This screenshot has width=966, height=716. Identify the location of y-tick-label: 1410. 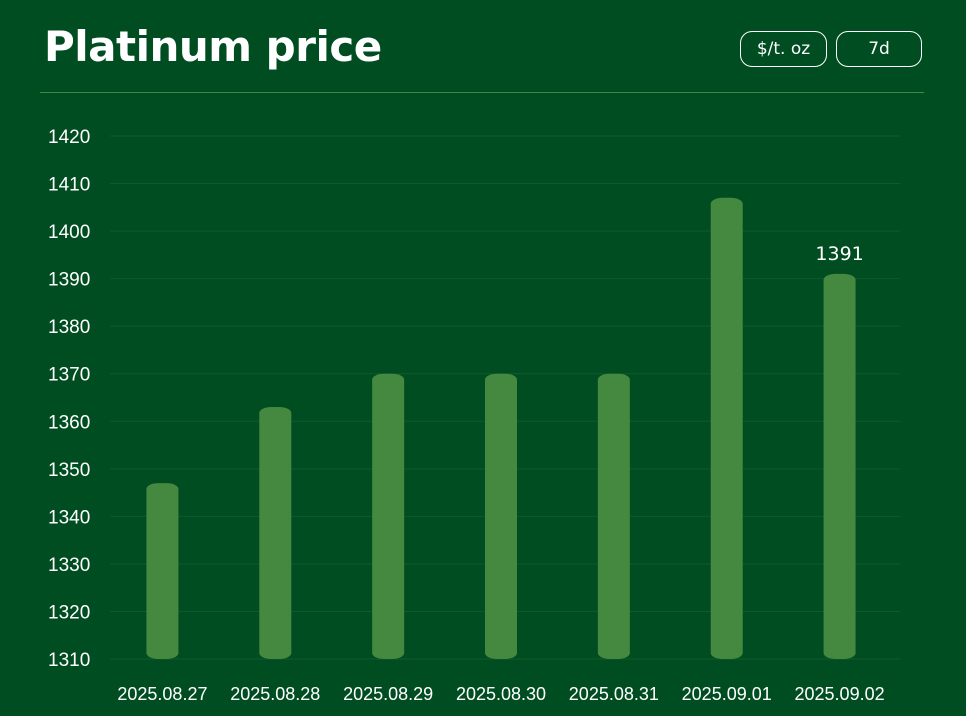
(69, 185).